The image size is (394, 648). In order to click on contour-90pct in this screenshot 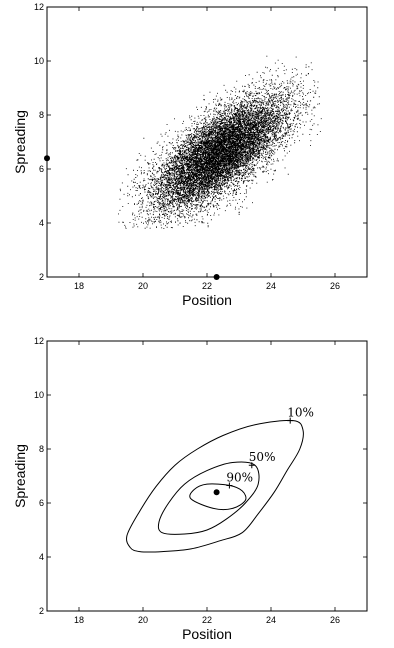, I will do `click(218, 497)`.